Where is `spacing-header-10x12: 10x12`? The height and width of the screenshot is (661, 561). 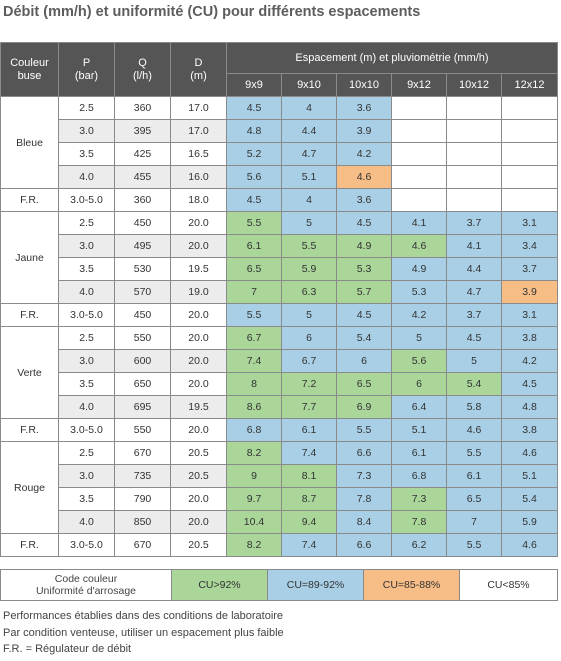 spacing-header-10x12: 10x12 is located at coordinates (474, 85).